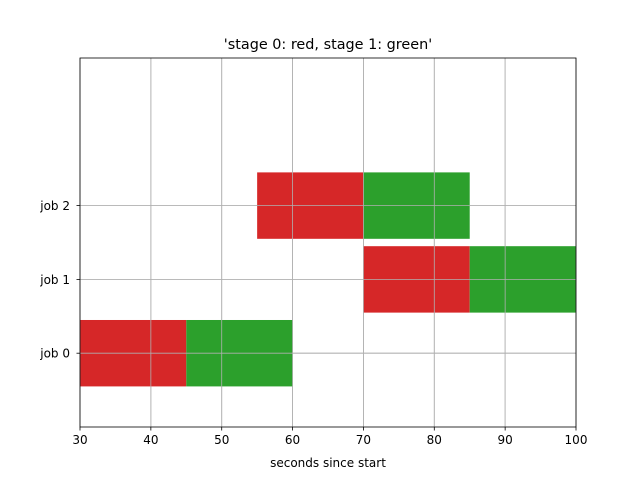 This screenshot has width=640, height=480. Describe the element at coordinates (505, 440) in the screenshot. I see `x-tick-label-6: 90` at that location.